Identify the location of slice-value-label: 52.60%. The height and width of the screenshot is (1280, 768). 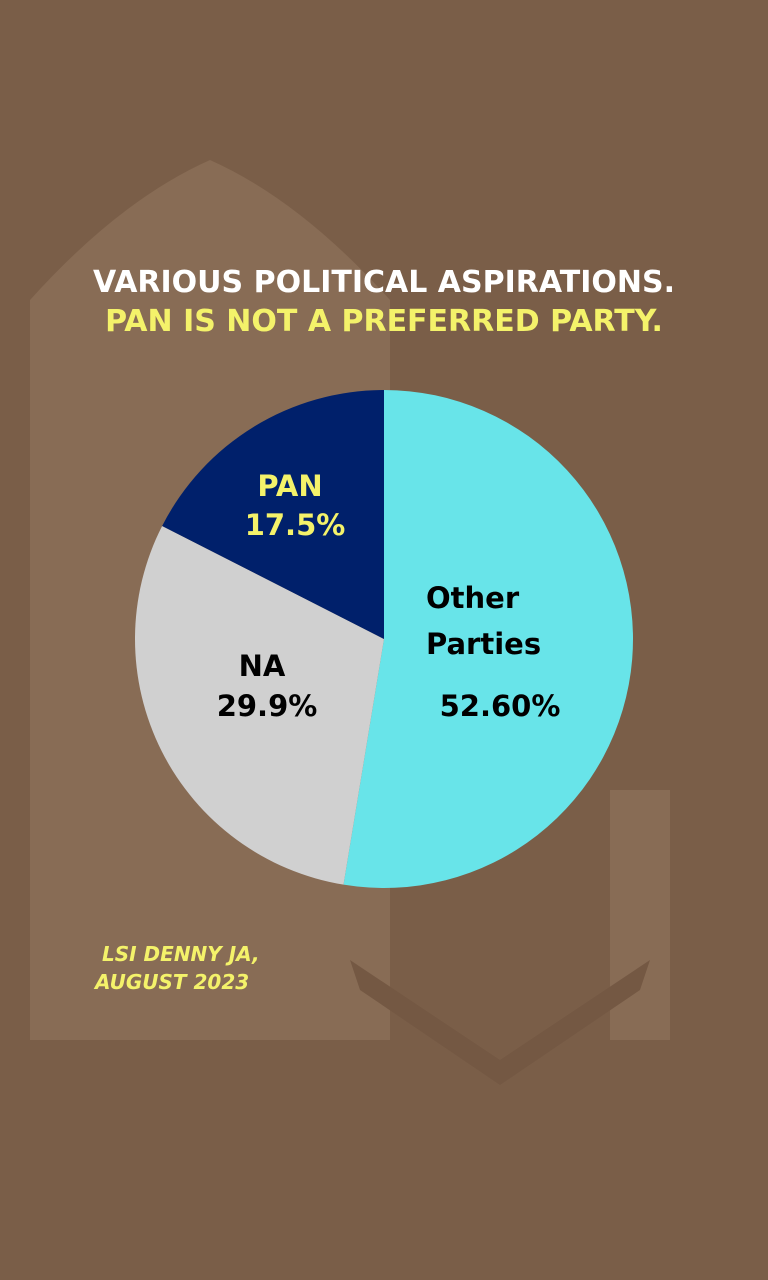
(500, 706).